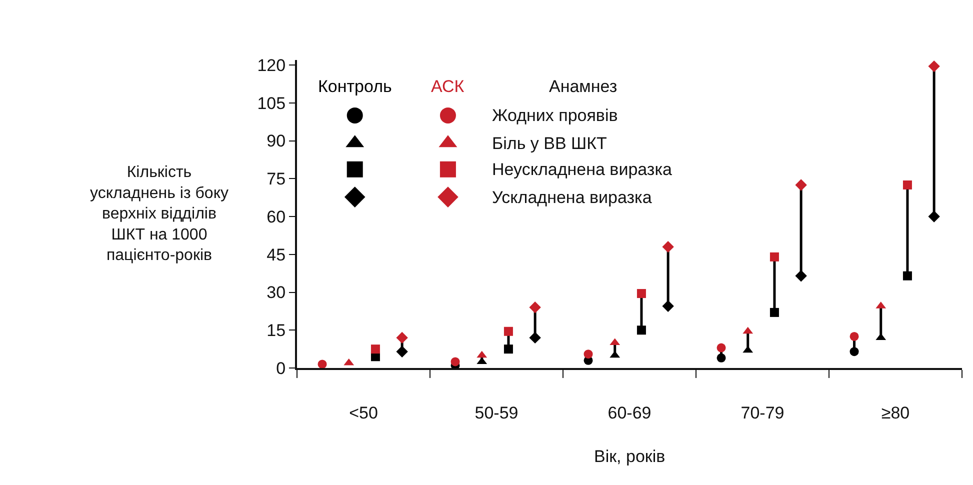  I want to click on annotation: Анамнез, so click(583, 86).